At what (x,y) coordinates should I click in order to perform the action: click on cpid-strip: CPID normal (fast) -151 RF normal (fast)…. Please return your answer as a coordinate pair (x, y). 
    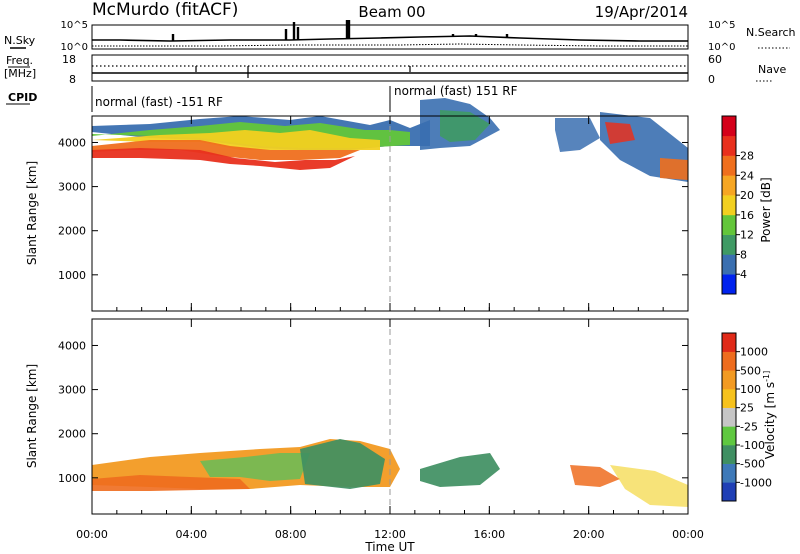
    Looking at the image, I should click on (262, 98).